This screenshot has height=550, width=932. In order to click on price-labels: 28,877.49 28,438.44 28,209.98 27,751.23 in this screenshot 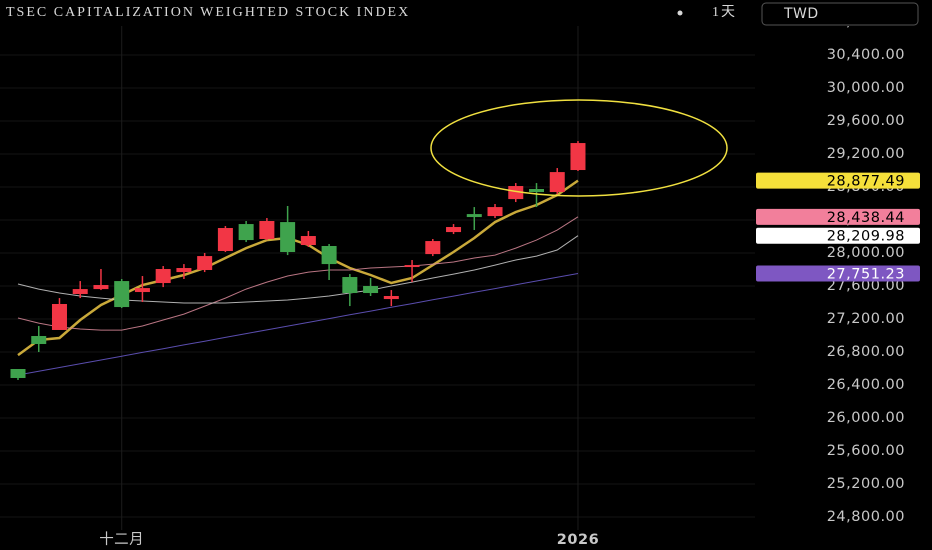, I will do `click(838, 227)`.